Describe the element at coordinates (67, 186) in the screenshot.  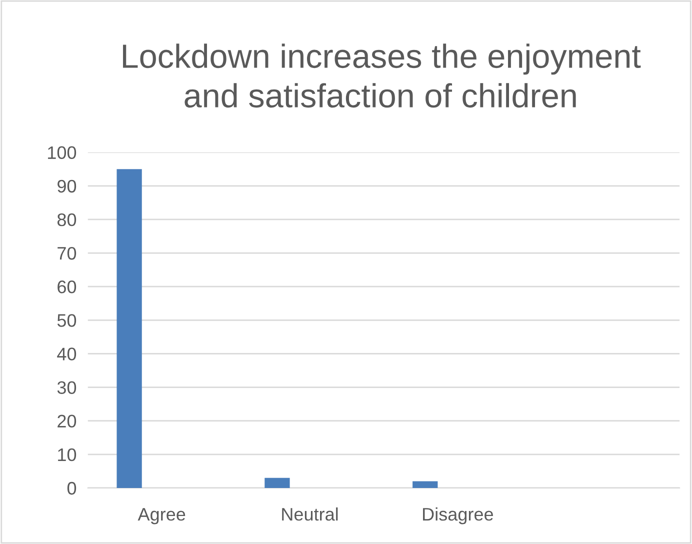
I see `y-tick-label: 90` at that location.